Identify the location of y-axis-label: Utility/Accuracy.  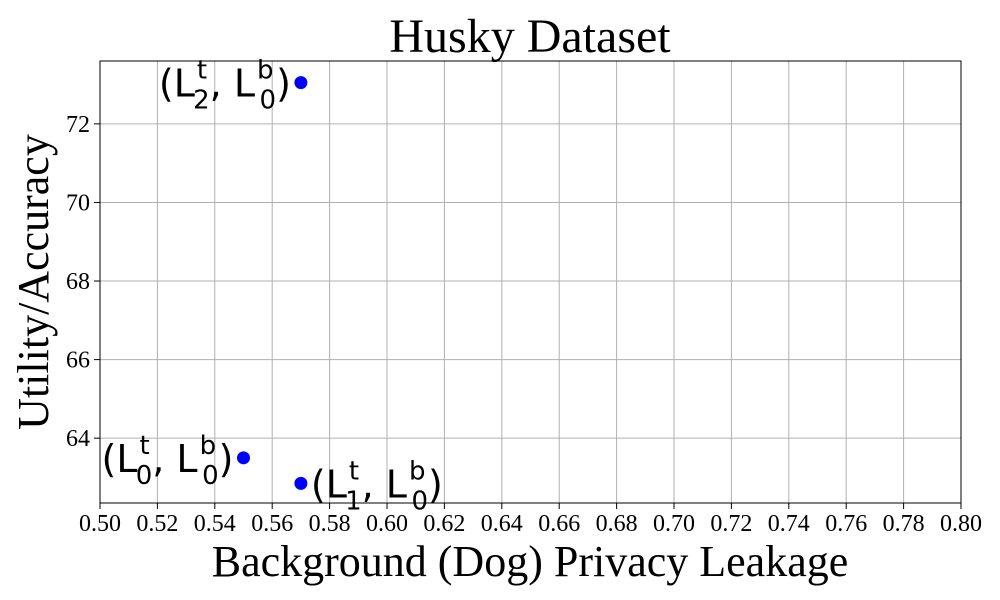
(33, 282).